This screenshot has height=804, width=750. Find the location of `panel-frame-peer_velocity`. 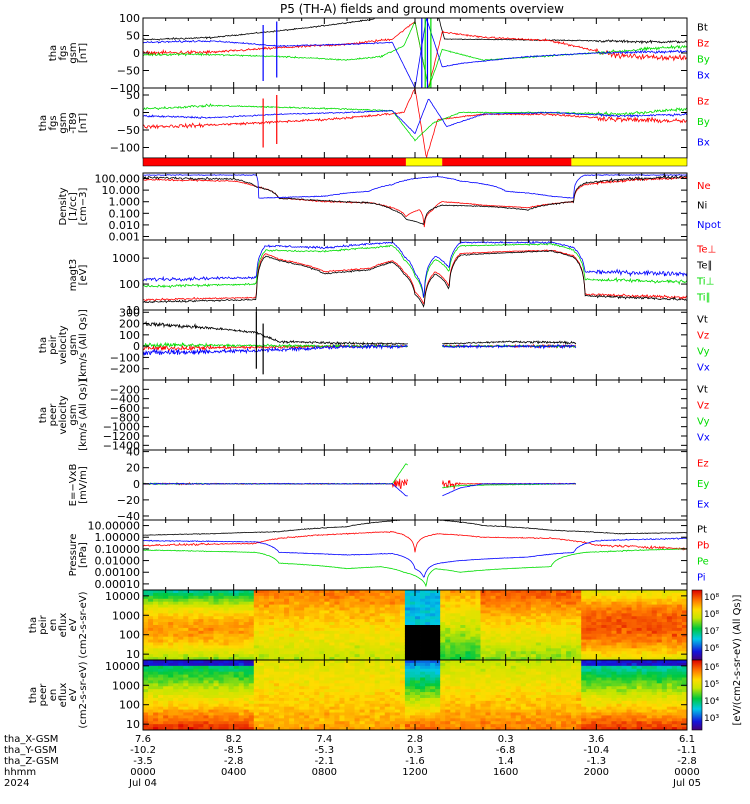

panel-frame-peer_velocity is located at coordinates (415, 415).